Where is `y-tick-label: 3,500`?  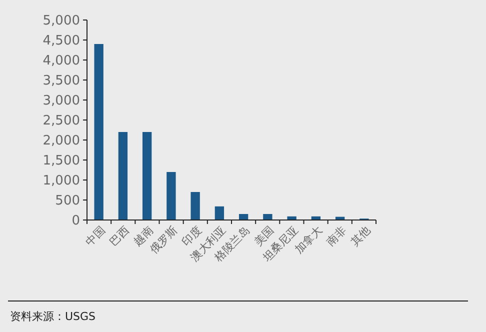 y-tick-label: 3,500 is located at coordinates (61, 81).